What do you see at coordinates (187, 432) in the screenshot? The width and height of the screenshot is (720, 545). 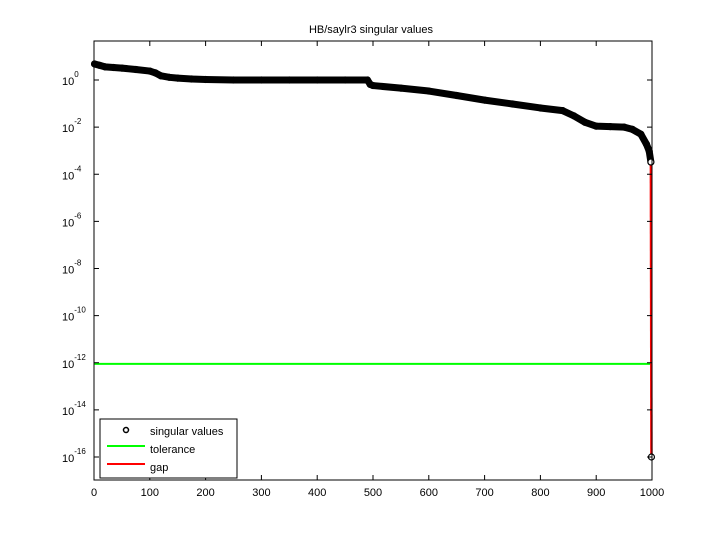 I see `legend-label-singular-values: singular values` at bounding box center [187, 432].